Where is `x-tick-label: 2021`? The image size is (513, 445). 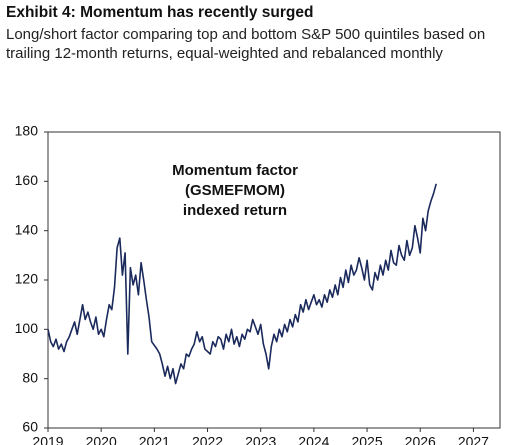 x-tick-label: 2021 is located at coordinates (154, 439).